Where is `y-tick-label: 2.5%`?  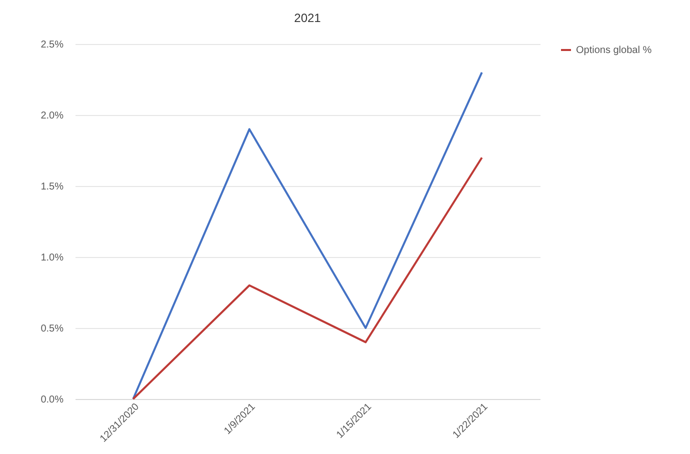 y-tick-label: 2.5% is located at coordinates (52, 45).